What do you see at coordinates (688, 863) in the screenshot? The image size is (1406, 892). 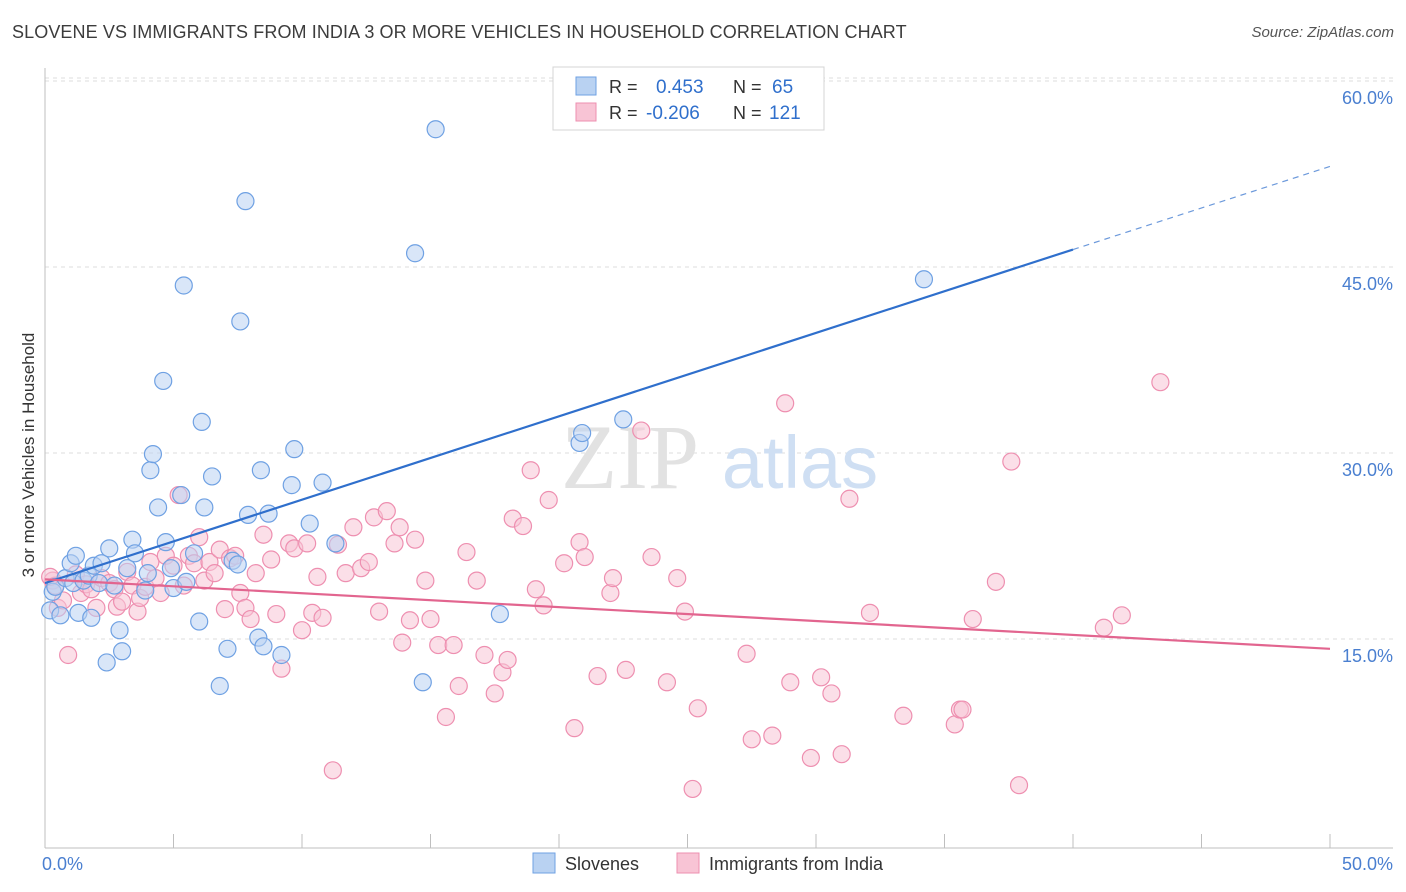 I see `legend-bottom-swatch-india` at bounding box center [688, 863].